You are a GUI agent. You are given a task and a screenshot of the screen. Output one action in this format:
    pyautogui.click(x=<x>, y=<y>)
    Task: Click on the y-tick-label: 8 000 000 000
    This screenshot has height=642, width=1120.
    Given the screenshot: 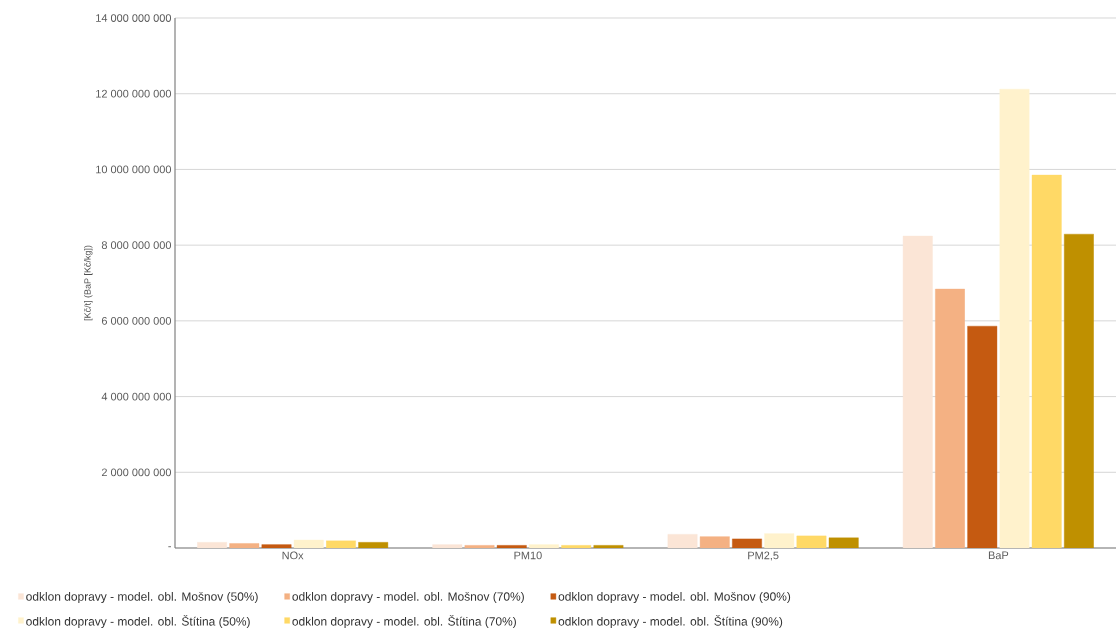 What is the action you would take?
    pyautogui.click(x=136, y=245)
    